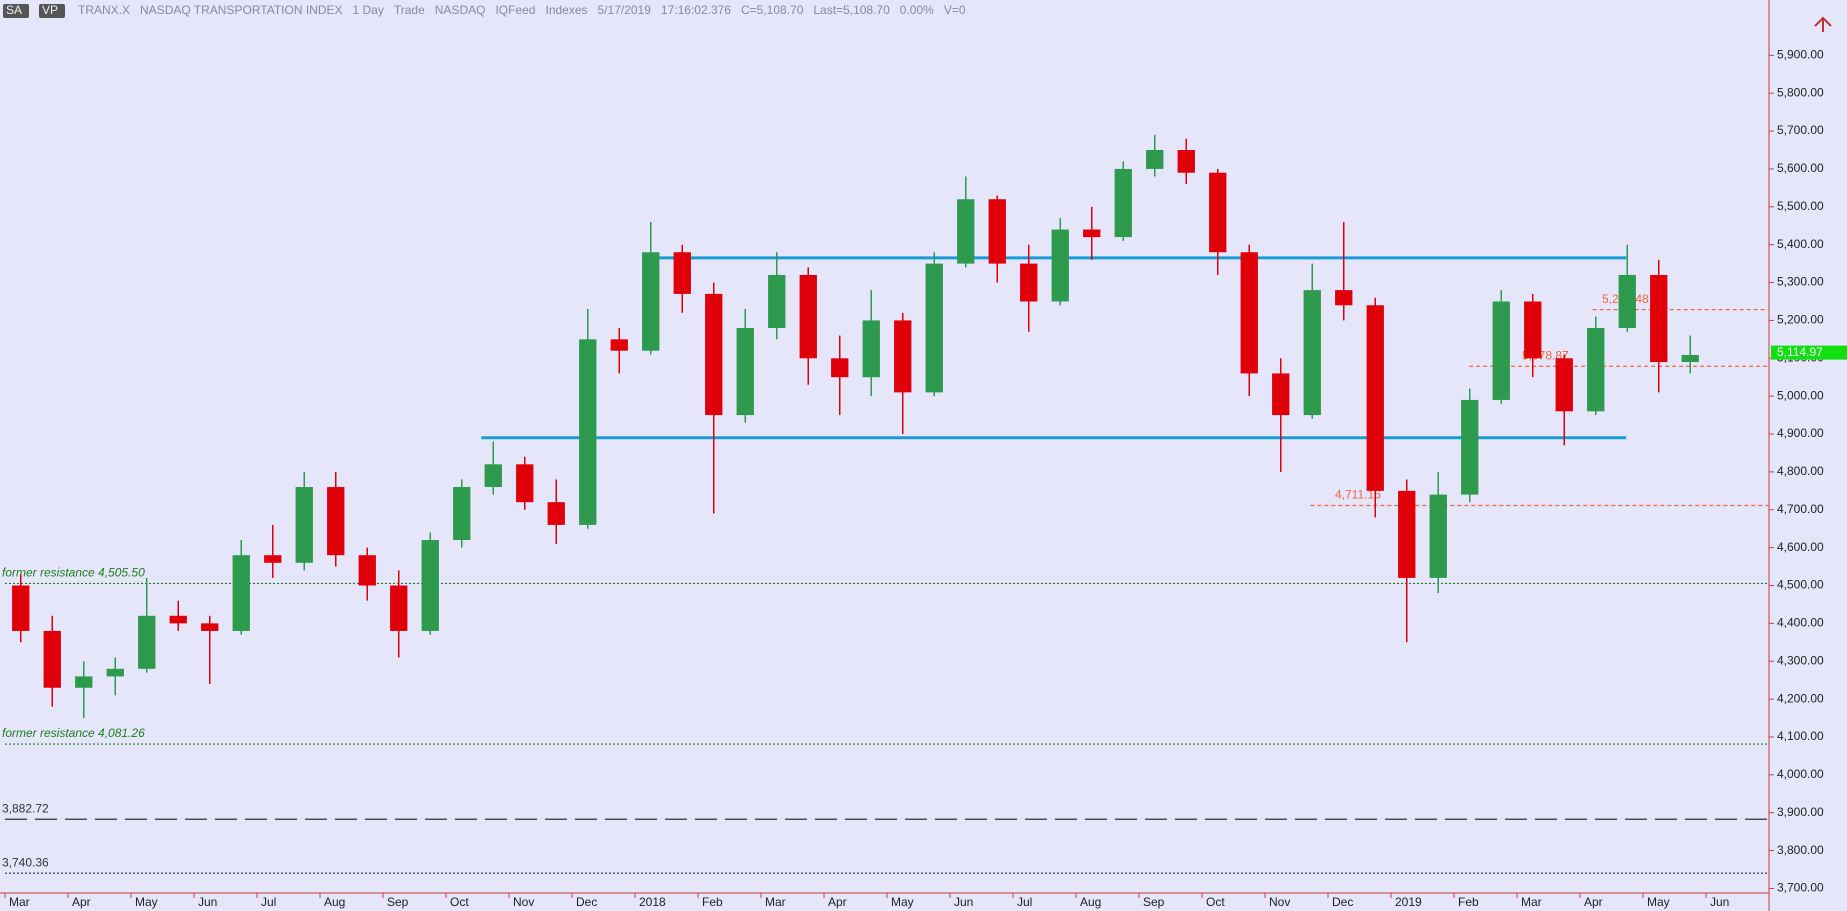 The image size is (1847, 911). What do you see at coordinates (1823, 24) in the screenshot?
I see `nav-icon` at bounding box center [1823, 24].